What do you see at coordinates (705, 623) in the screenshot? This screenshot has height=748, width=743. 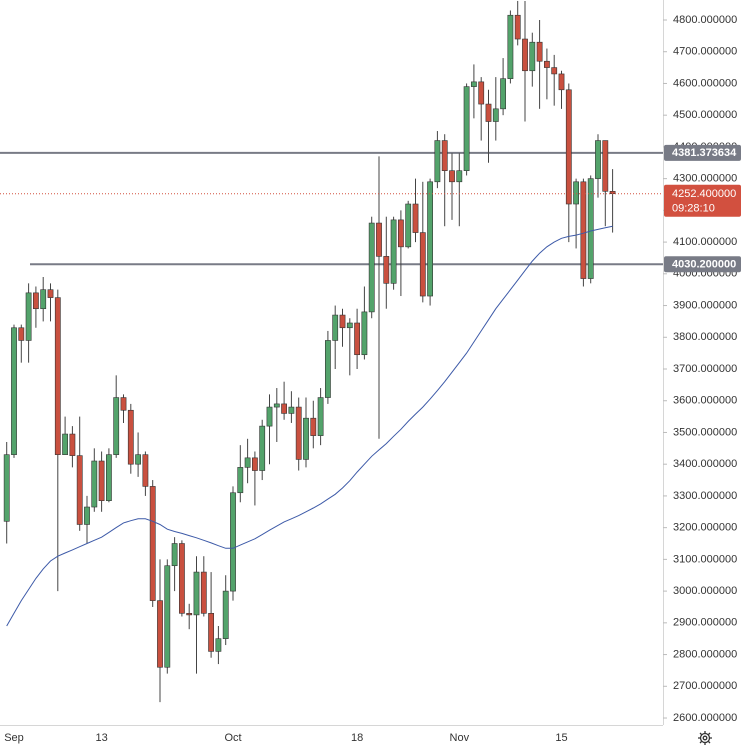 I see `y-tick-label: 2900.000000` at bounding box center [705, 623].